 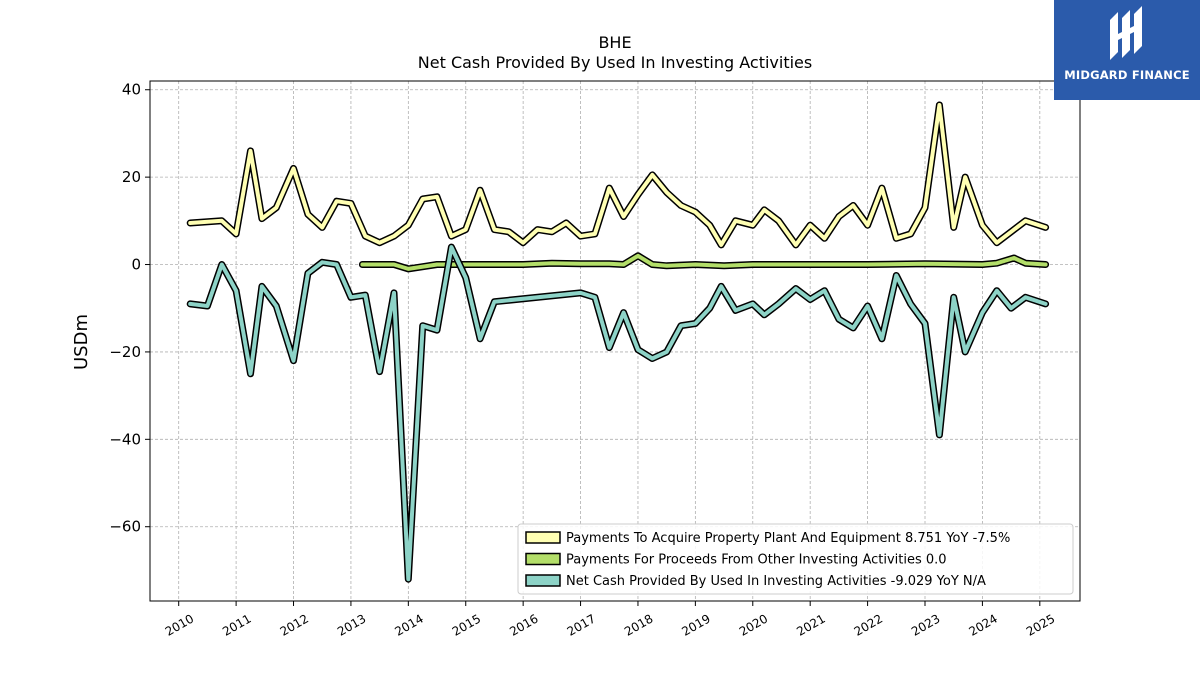 What do you see at coordinates (136, 265) in the screenshot?
I see `y-tick-label: 0` at bounding box center [136, 265].